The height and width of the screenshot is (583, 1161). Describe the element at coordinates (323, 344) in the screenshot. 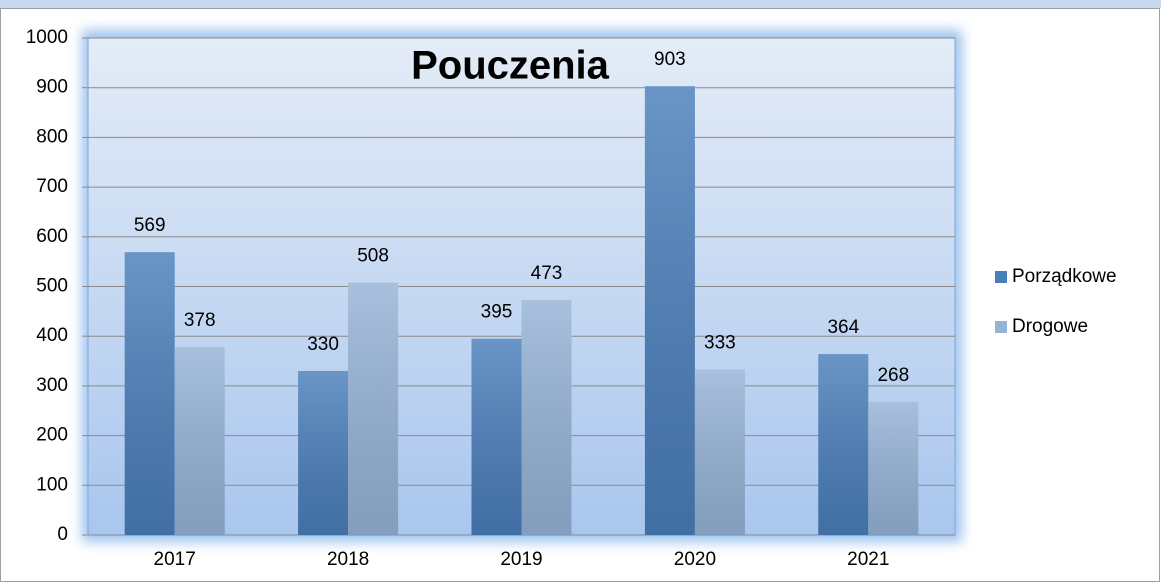

I see `value-label: 330` at that location.